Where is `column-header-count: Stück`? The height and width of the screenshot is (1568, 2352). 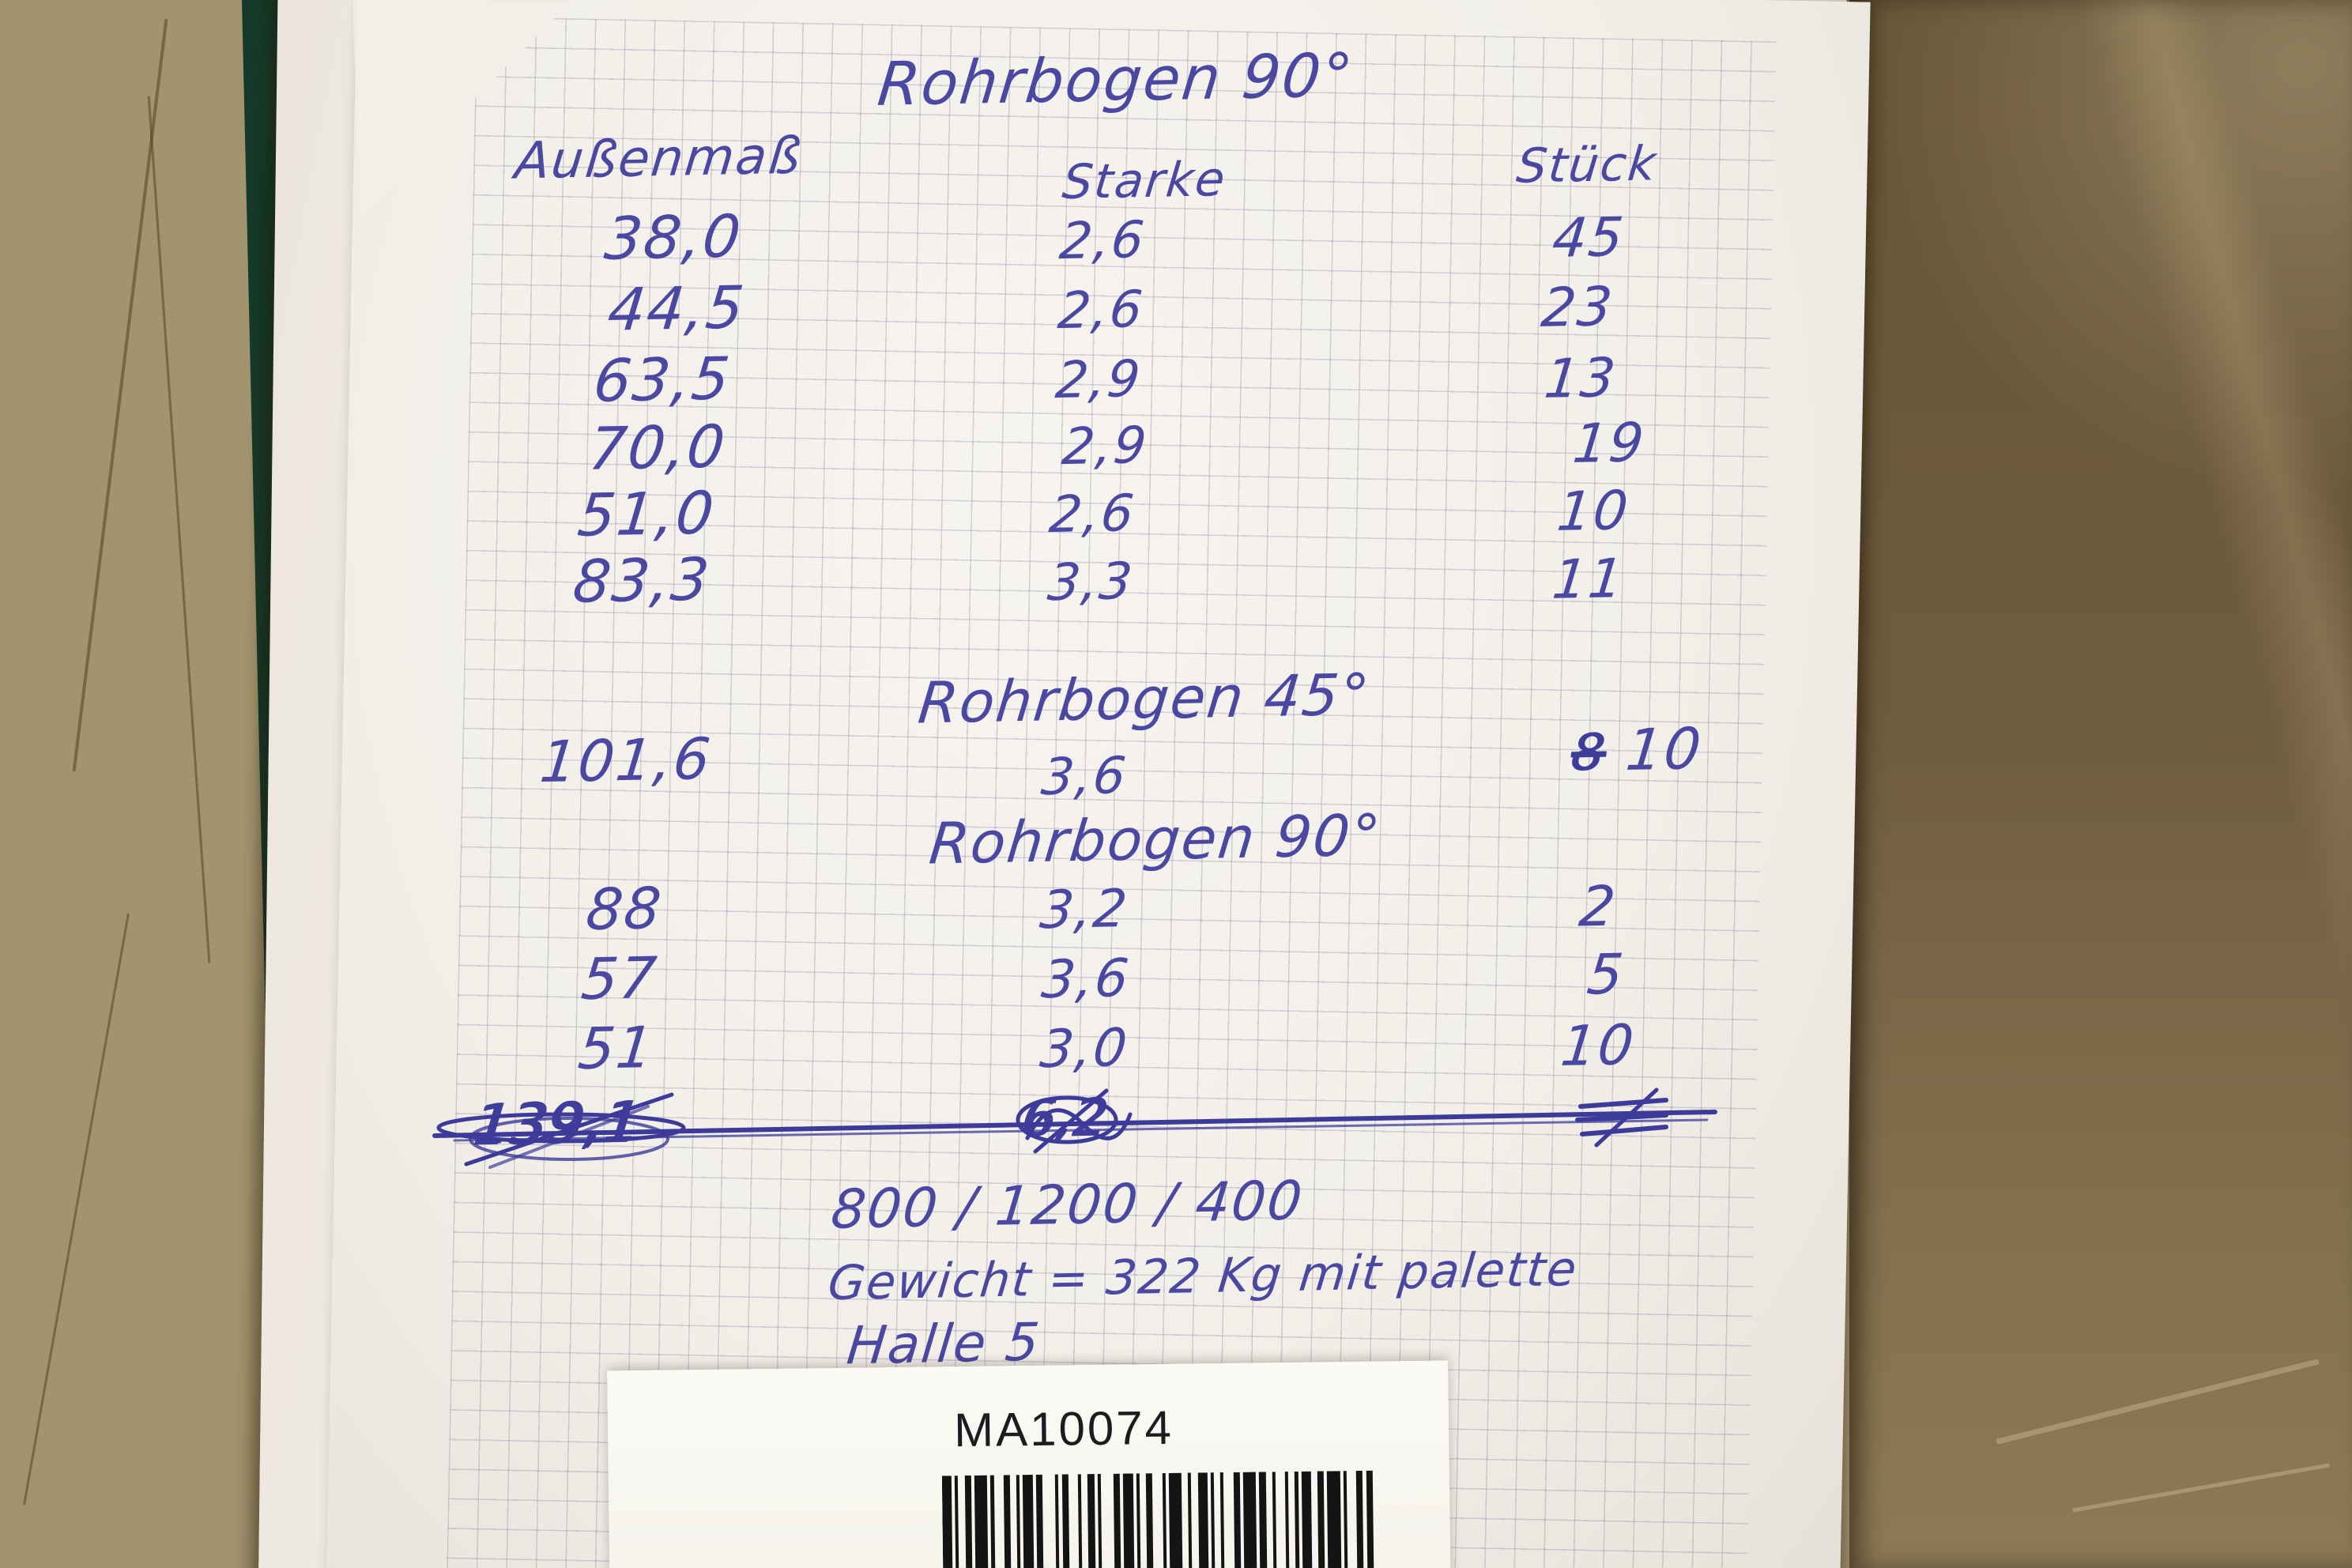
column-header-count: Stück is located at coordinates (1586, 165).